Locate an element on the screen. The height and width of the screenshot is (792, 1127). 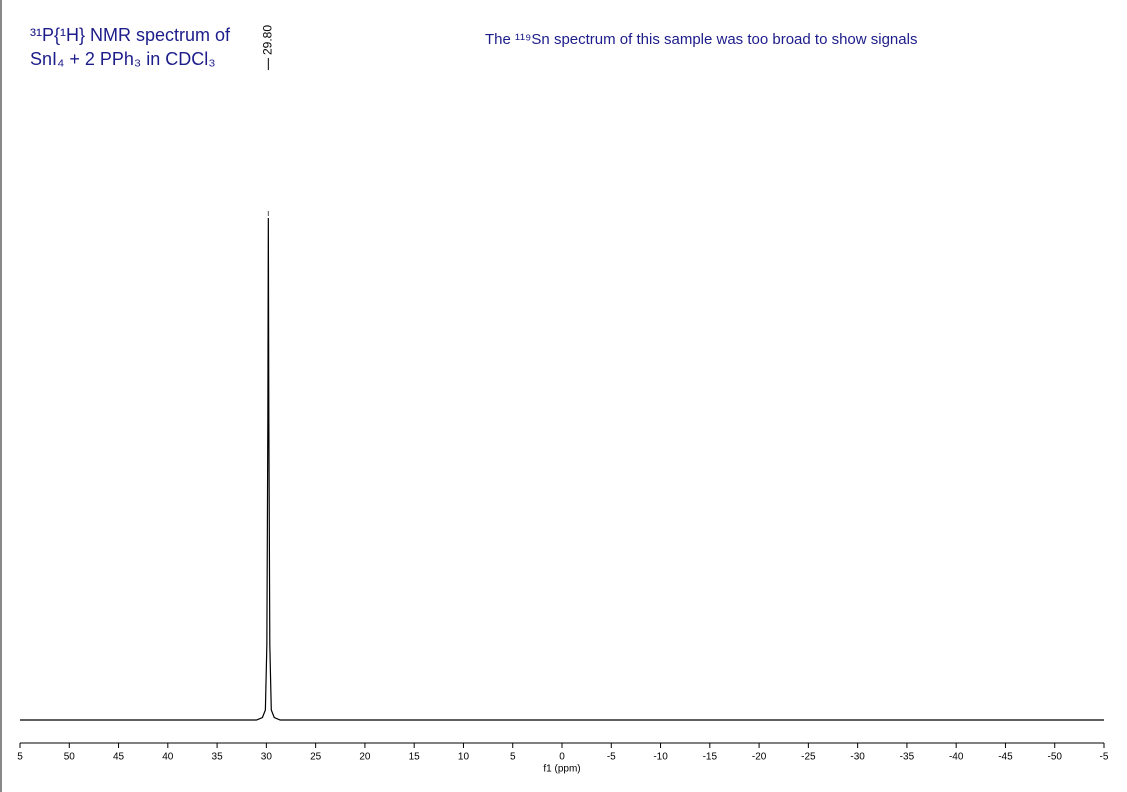
x-tick-label: -25 is located at coordinates (808, 757).